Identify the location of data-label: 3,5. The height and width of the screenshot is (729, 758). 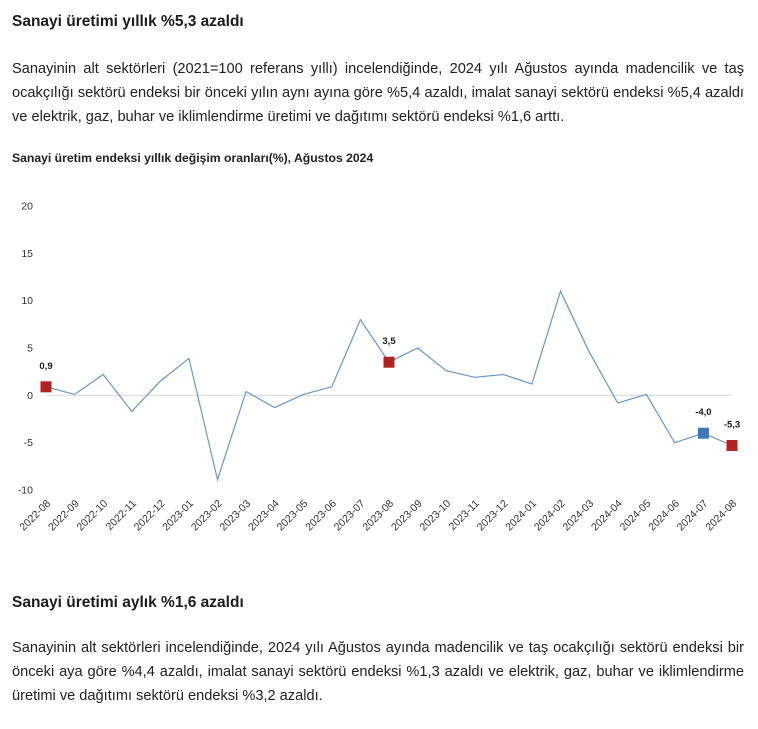
(389, 341).